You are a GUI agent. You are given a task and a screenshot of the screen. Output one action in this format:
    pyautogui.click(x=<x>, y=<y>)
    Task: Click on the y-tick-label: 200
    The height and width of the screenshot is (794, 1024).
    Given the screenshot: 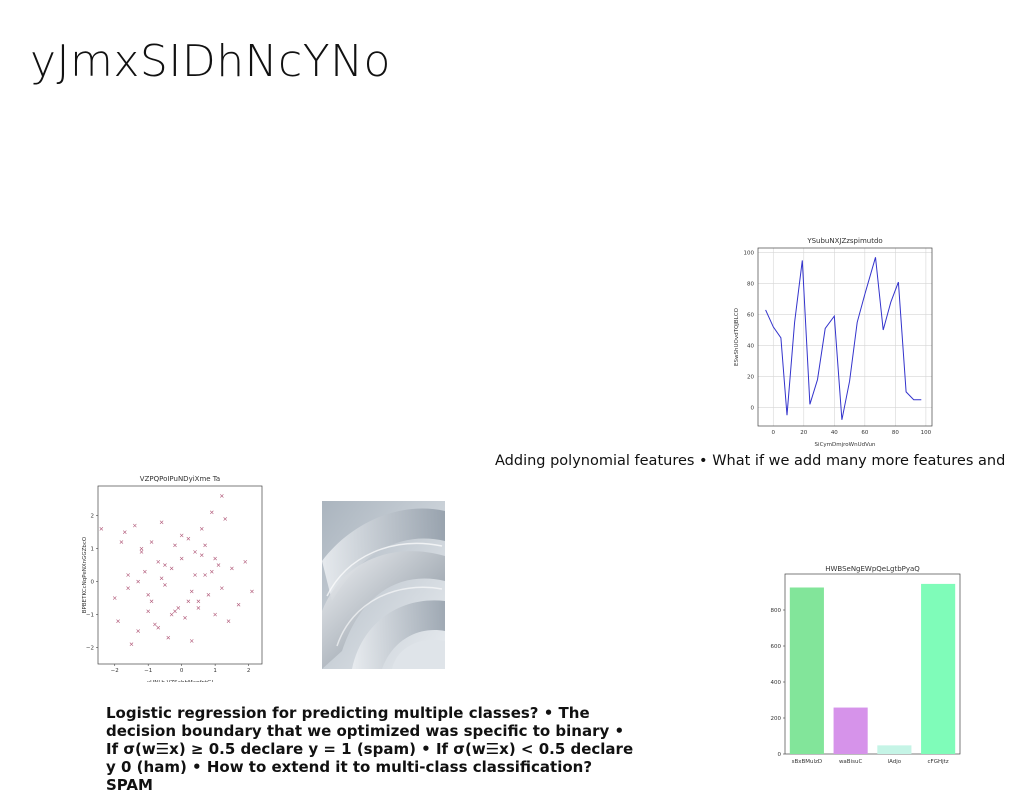 What is the action you would take?
    pyautogui.click(x=776, y=719)
    